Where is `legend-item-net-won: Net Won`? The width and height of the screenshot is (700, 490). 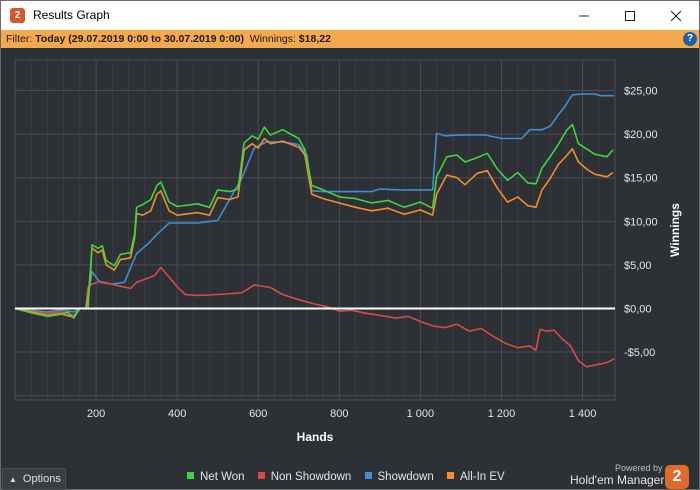 legend-item-net-won: Net Won is located at coordinates (216, 477).